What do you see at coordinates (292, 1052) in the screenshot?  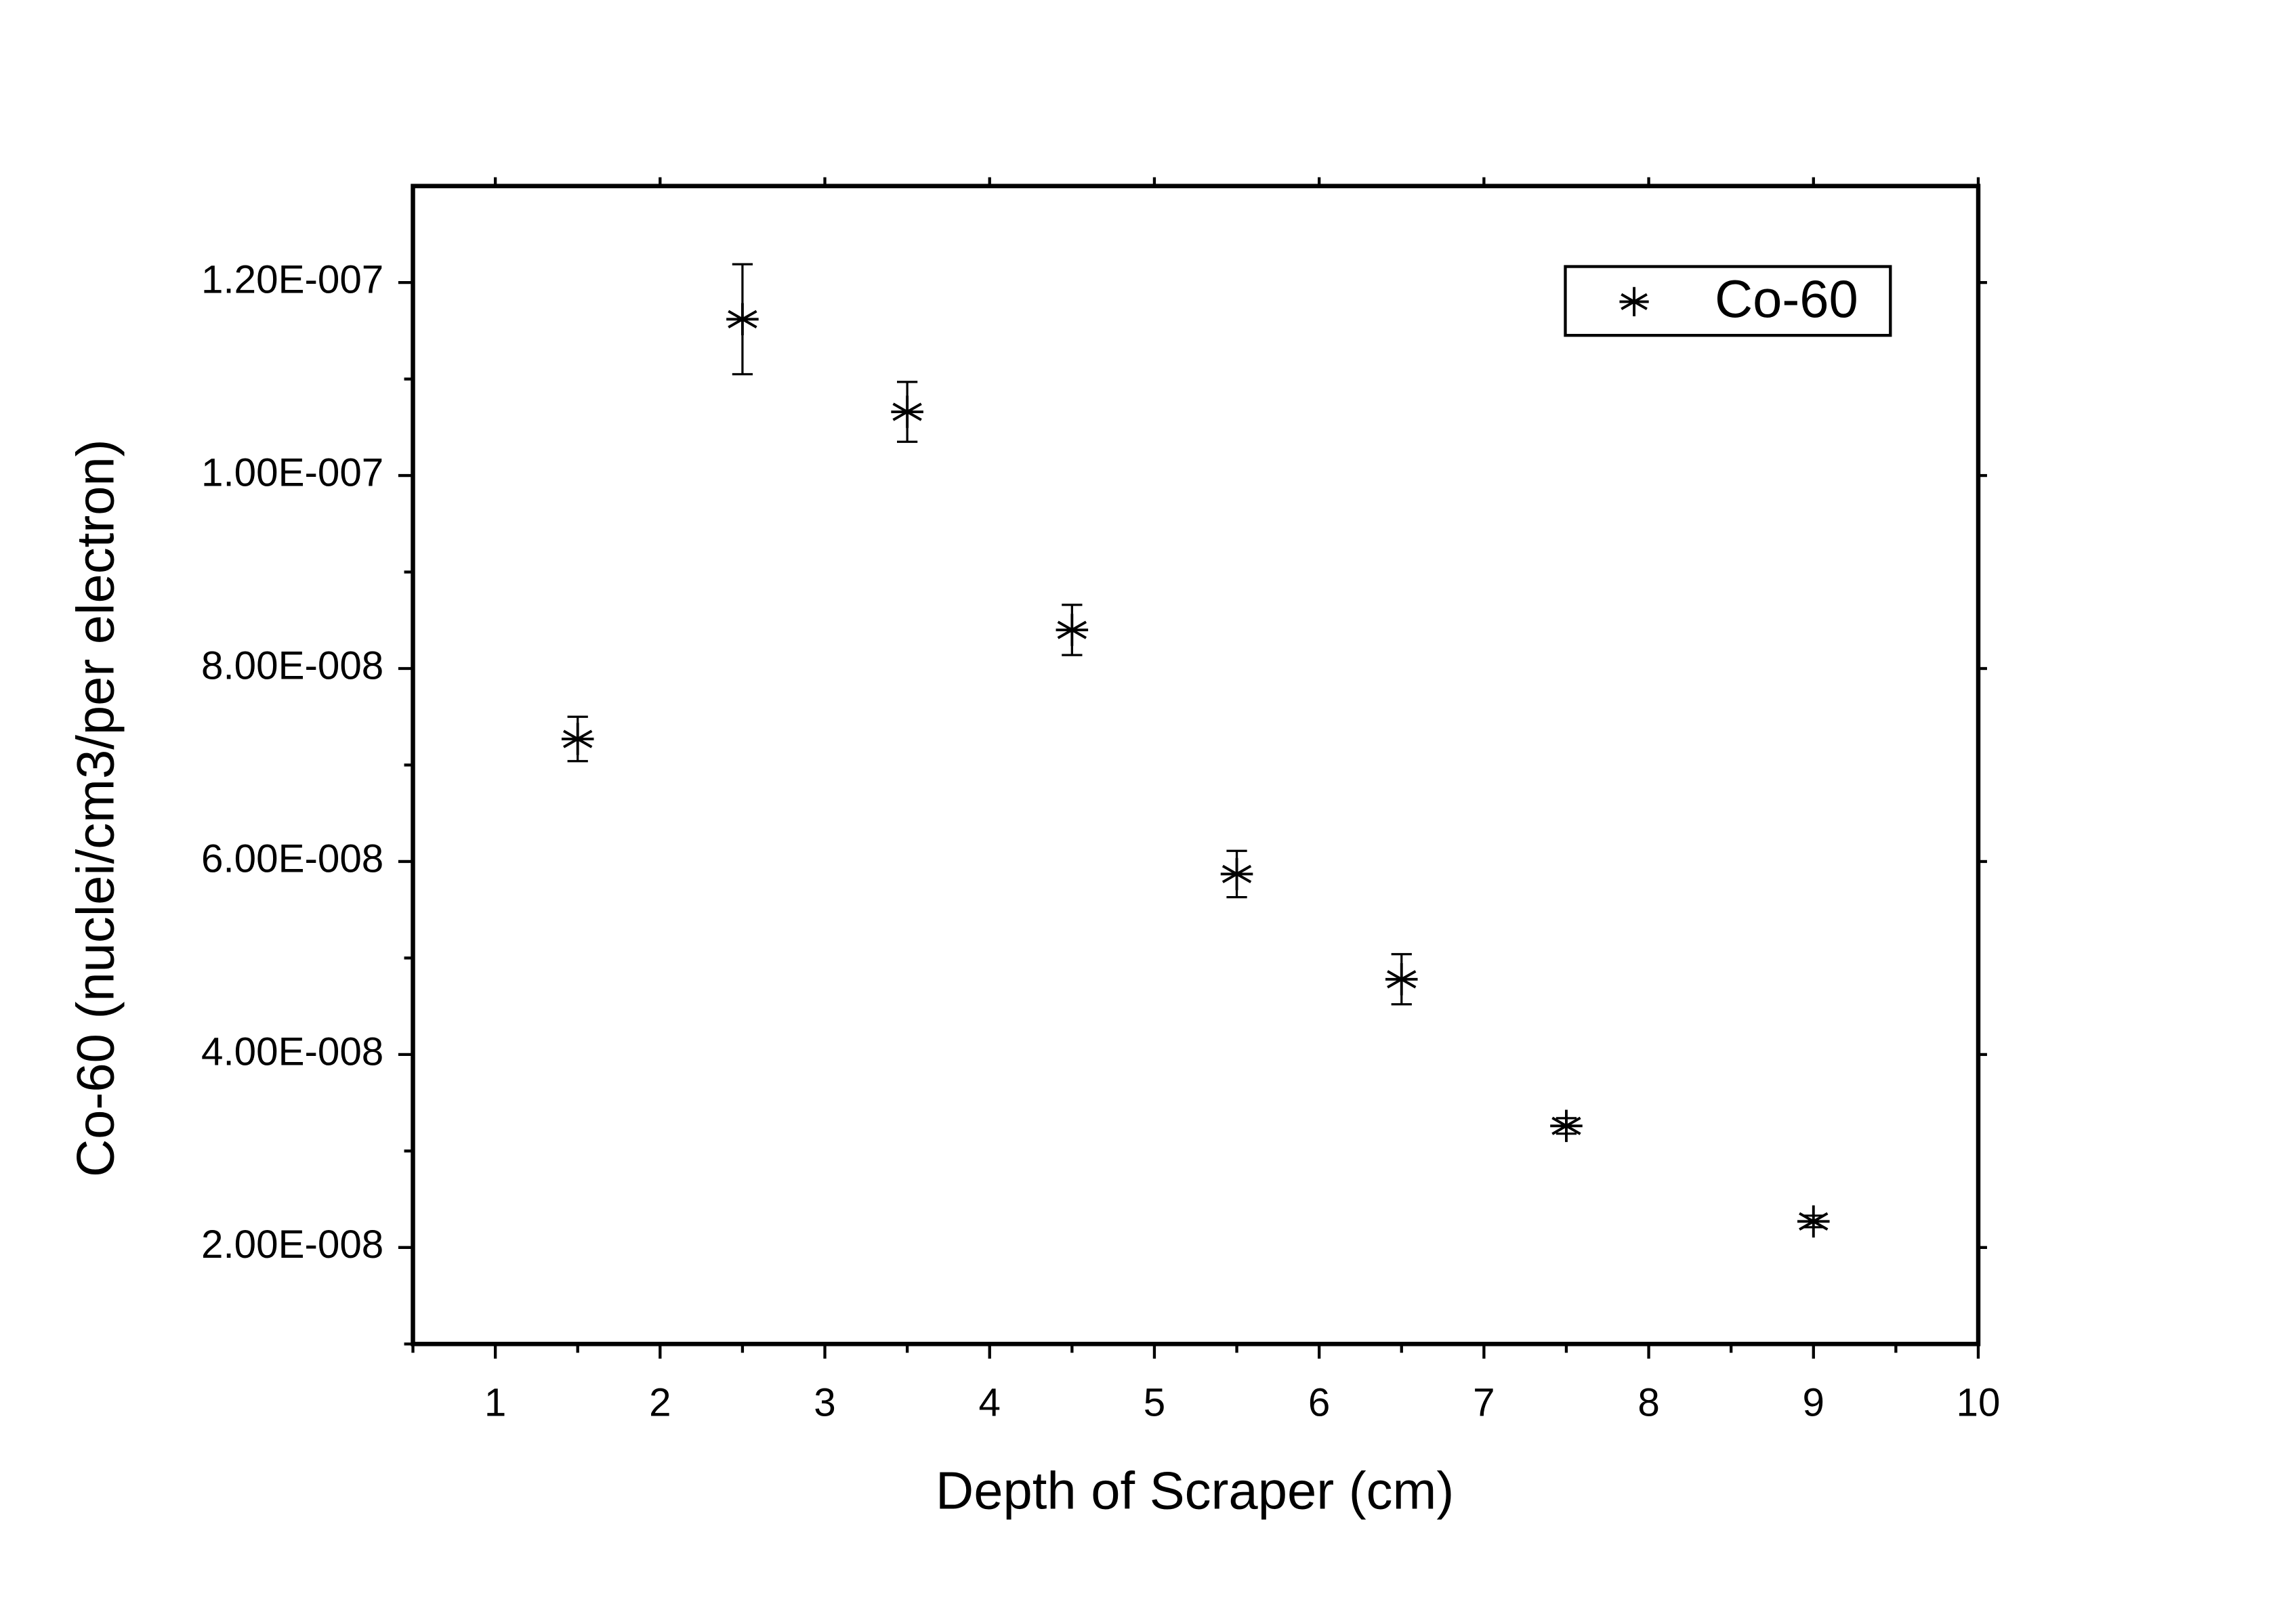 I see `y-tick-label: 4.00E-008` at bounding box center [292, 1052].